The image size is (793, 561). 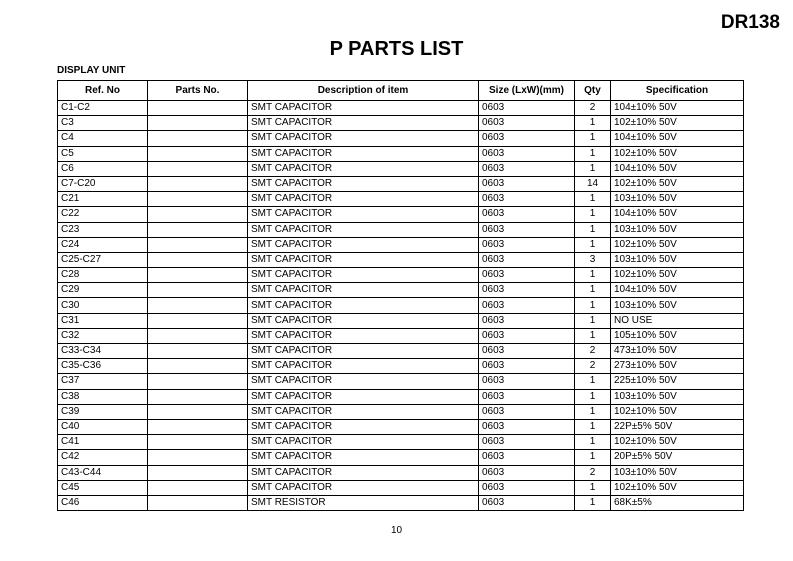 What do you see at coordinates (400, 244) in the screenshot?
I see `table-row: C24 SMT CAPACITOR 0603 1 102±10% 50V` at bounding box center [400, 244].